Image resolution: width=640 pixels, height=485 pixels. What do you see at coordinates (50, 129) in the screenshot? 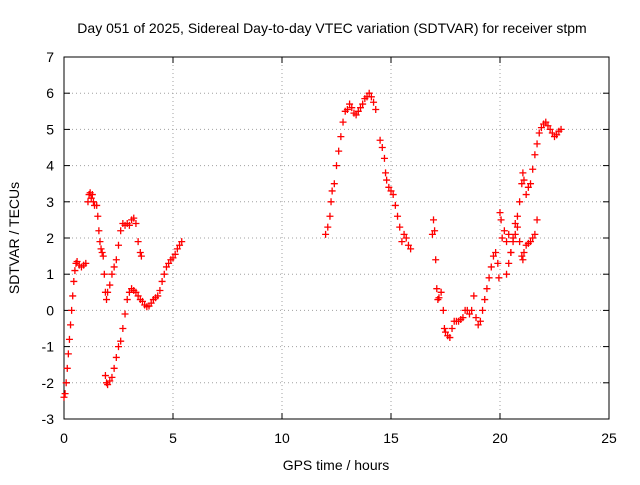
I see `y-tick-label: 5` at bounding box center [50, 129].